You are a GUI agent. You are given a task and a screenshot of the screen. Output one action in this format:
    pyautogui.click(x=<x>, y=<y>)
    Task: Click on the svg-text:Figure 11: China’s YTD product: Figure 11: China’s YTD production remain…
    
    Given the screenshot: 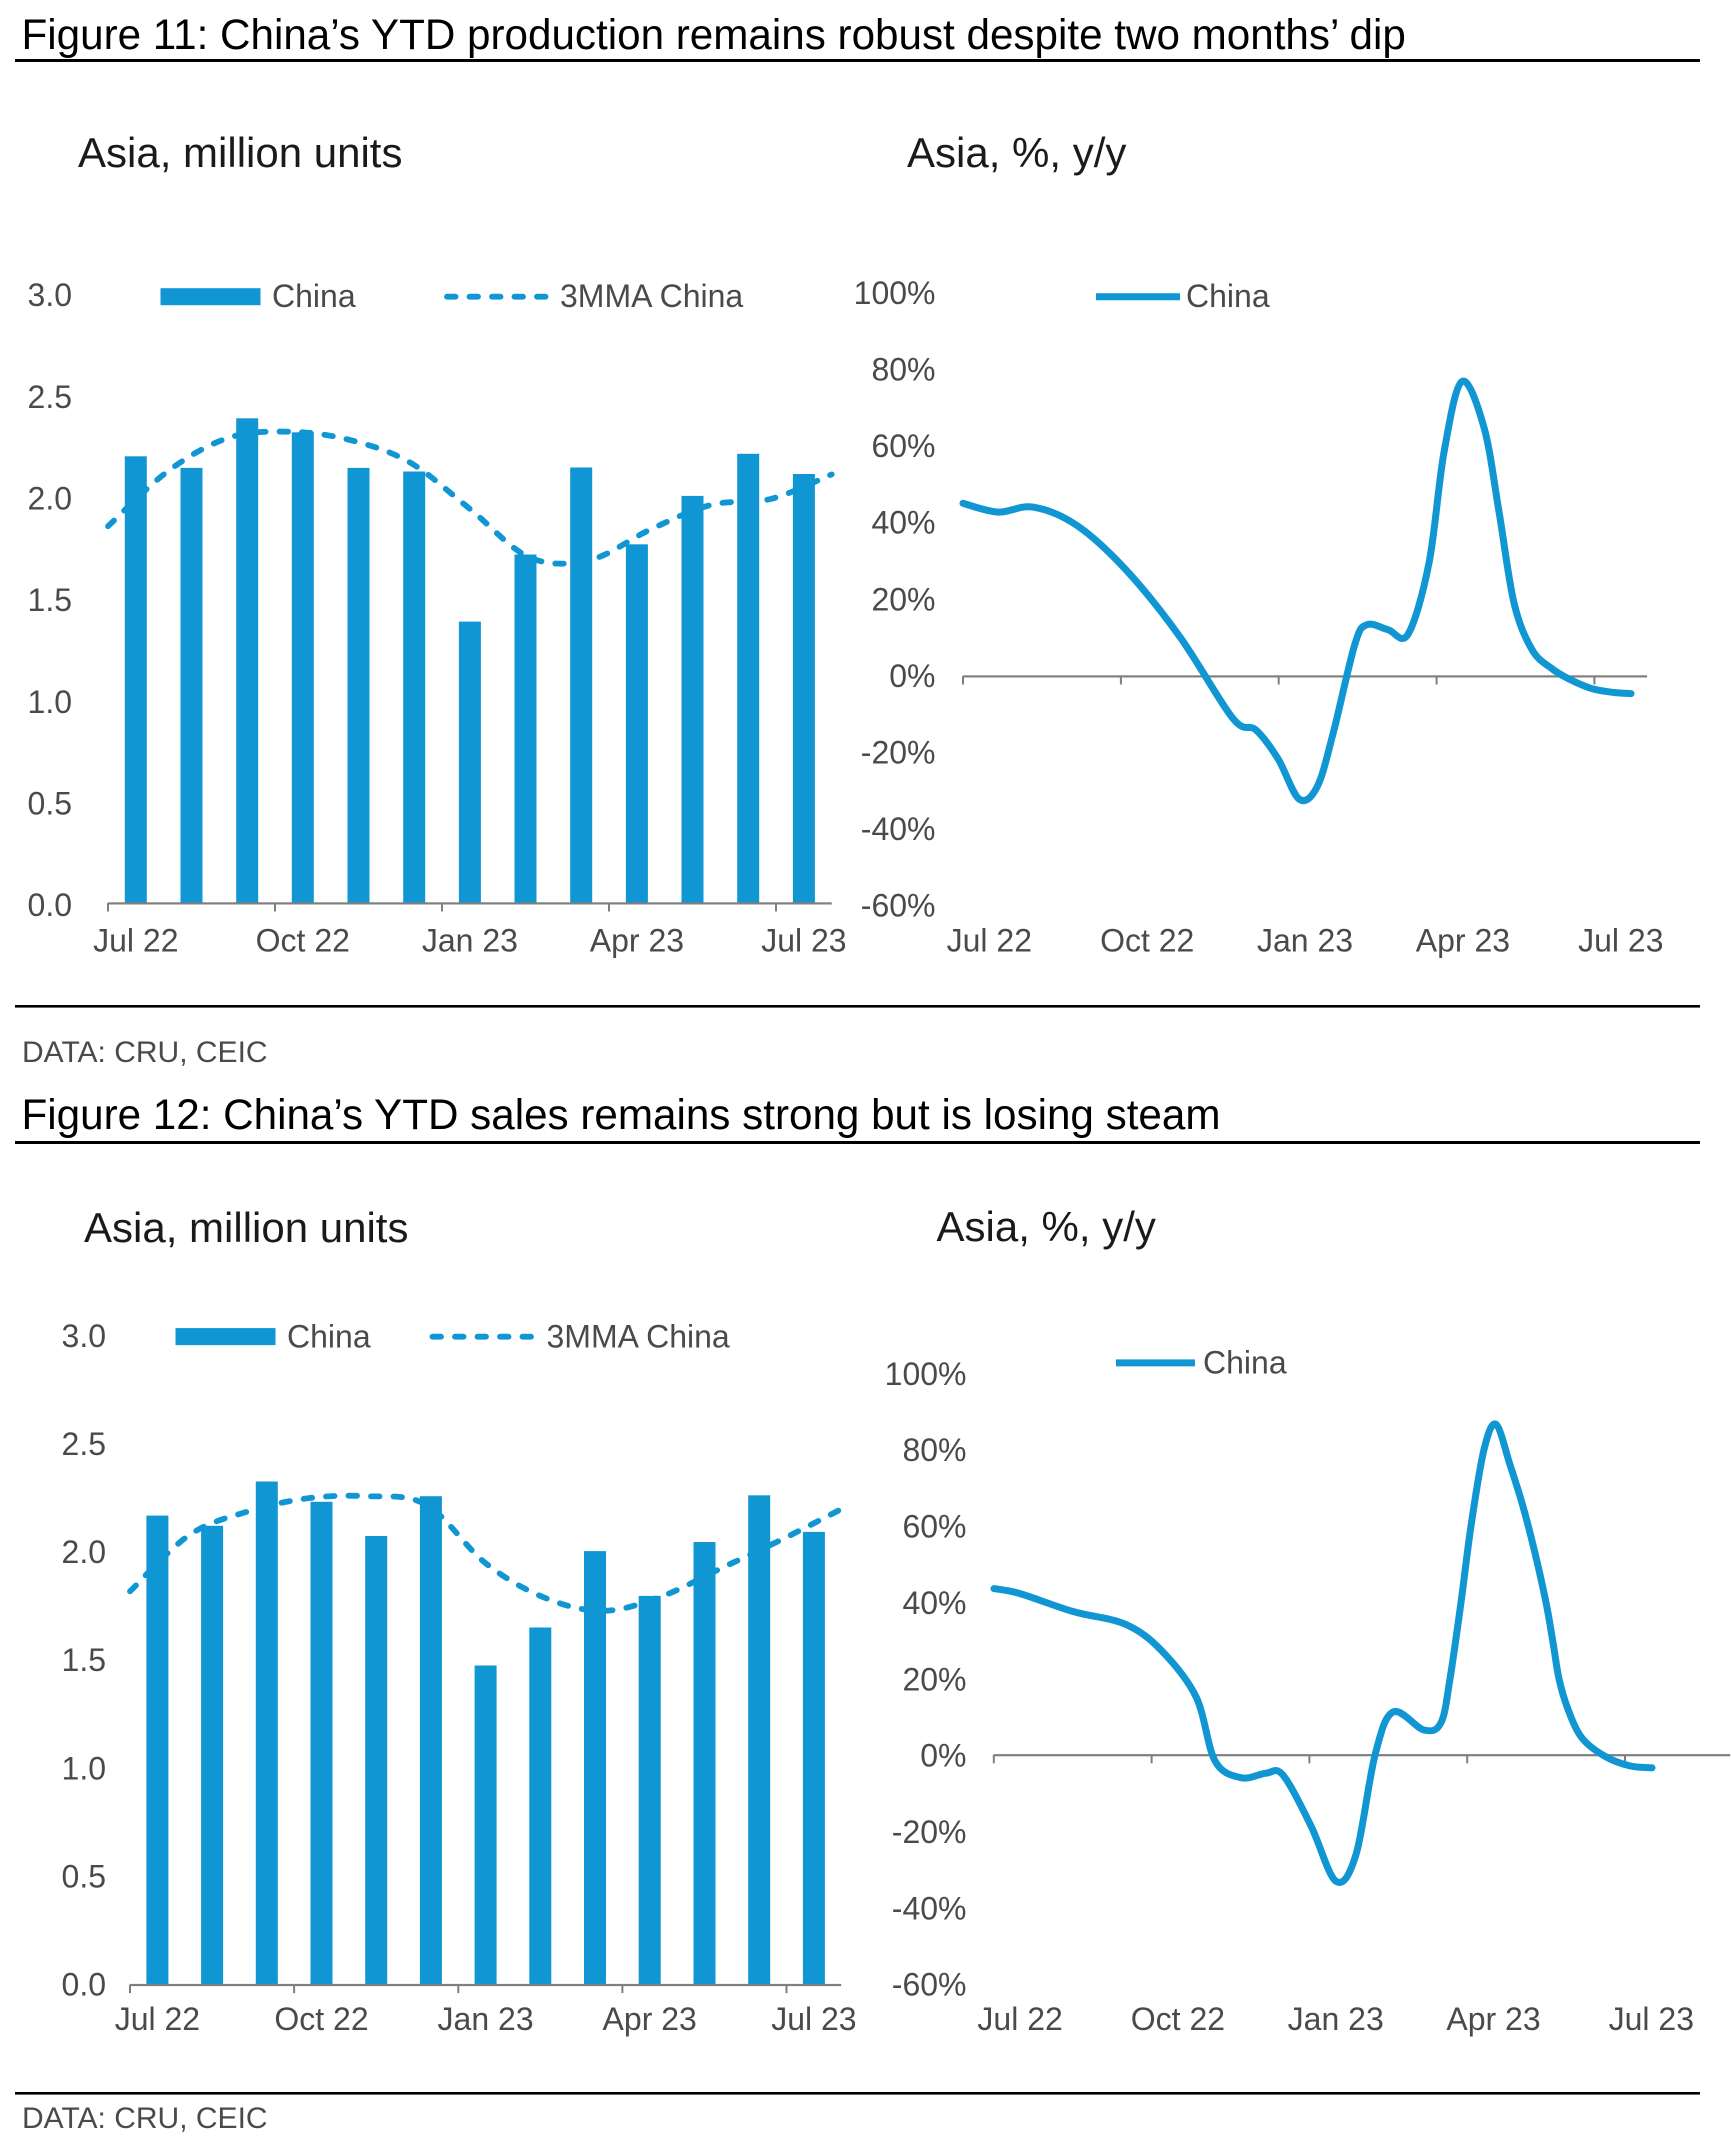 What is the action you would take?
    pyautogui.click(x=714, y=34)
    